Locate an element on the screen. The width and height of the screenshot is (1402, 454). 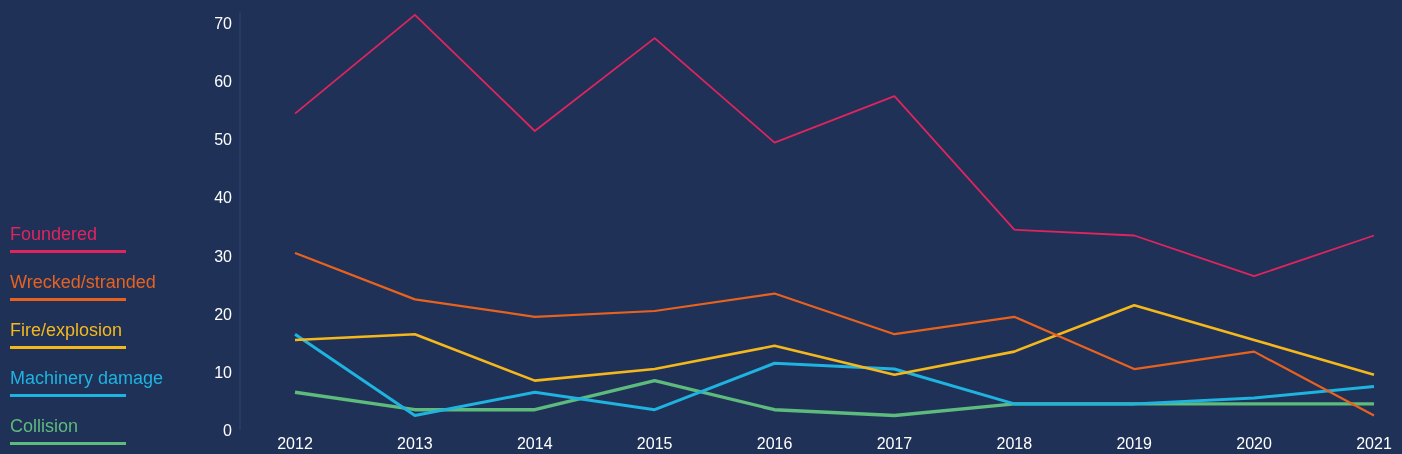
y-tick-label: 70 is located at coordinates (223, 24).